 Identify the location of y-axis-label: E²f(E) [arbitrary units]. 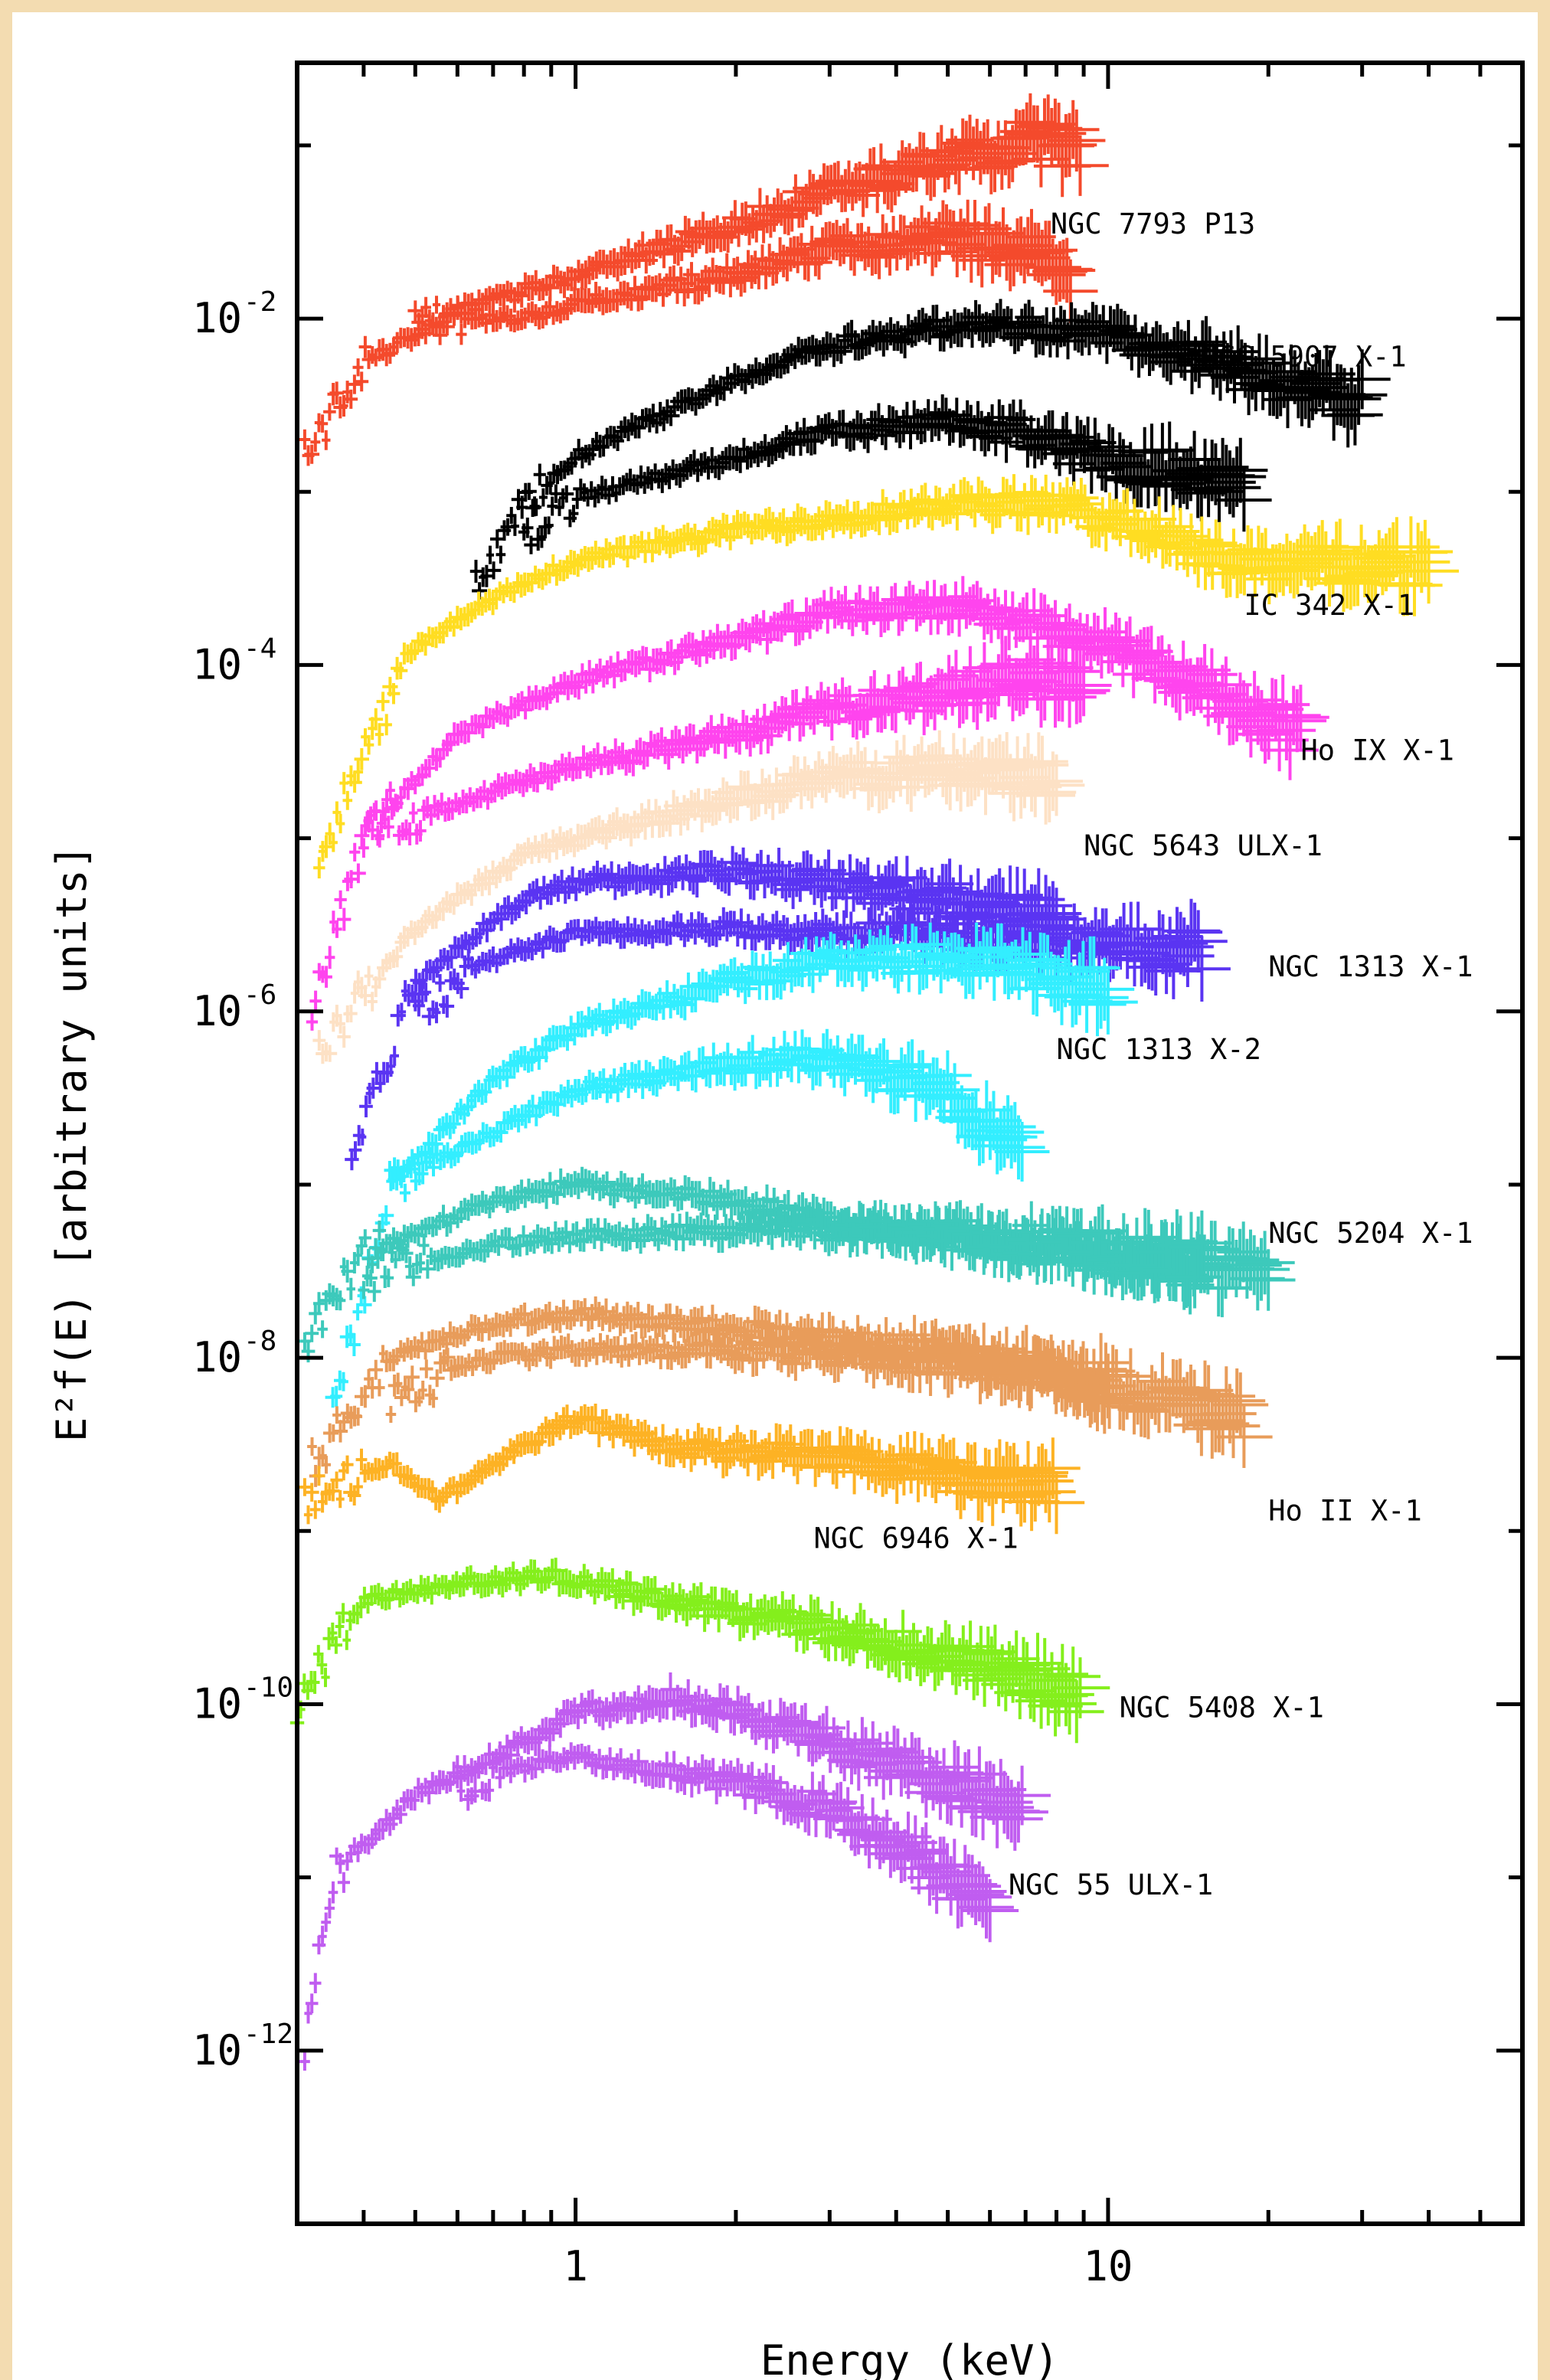
(72, 1143).